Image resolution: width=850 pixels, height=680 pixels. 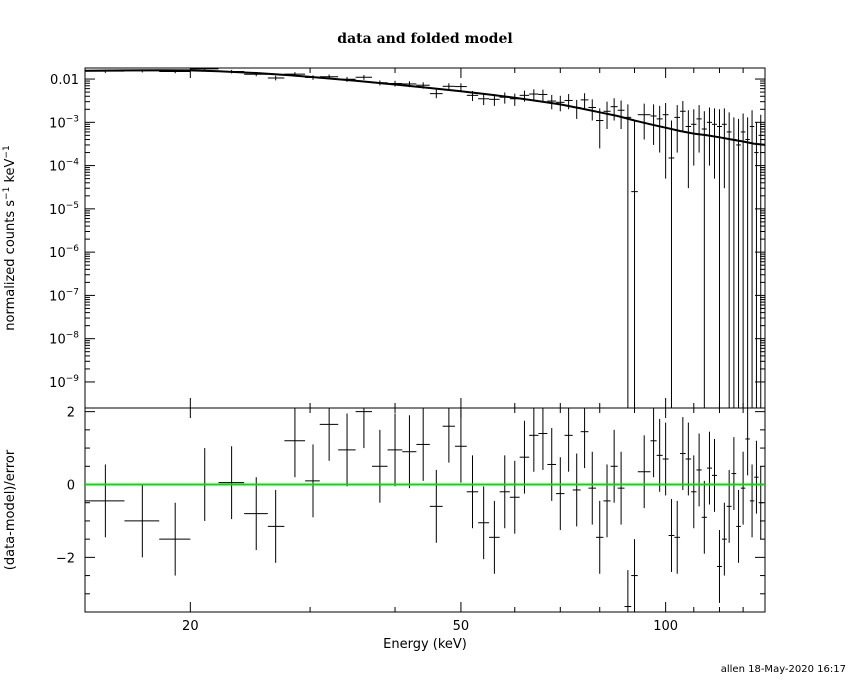 What do you see at coordinates (65, 558) in the screenshot?
I see `bottom-y-tick-label: −2` at bounding box center [65, 558].